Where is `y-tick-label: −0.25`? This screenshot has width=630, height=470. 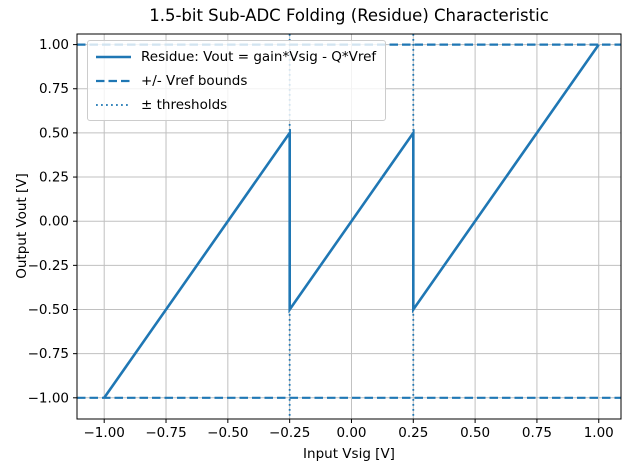 y-tick-label: −0.25 is located at coordinates (48, 266).